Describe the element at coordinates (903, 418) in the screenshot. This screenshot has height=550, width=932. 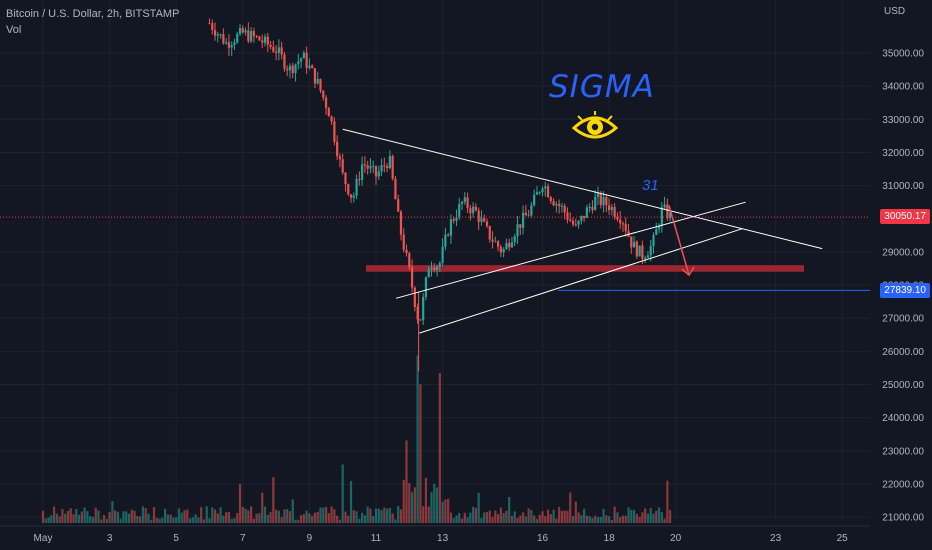
I see `price-tick-label: 24000.00` at that location.